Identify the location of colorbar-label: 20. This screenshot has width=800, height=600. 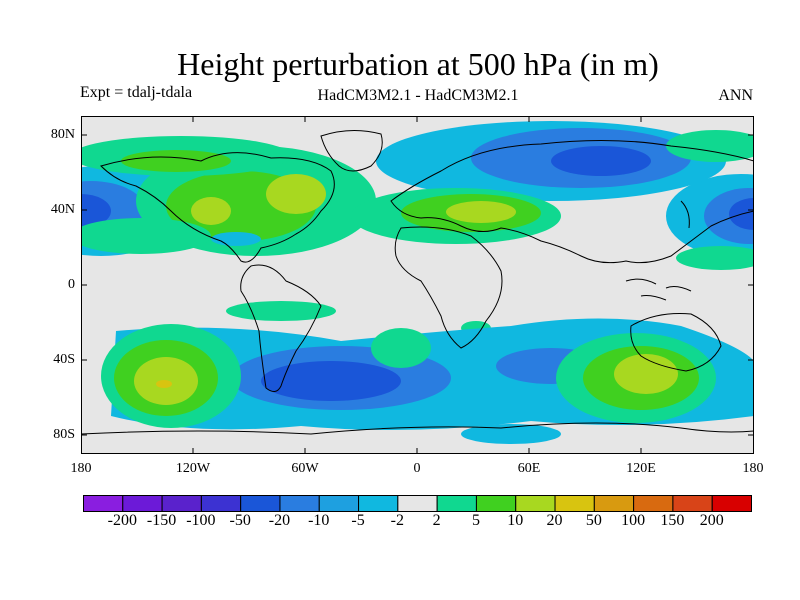
(554, 520).